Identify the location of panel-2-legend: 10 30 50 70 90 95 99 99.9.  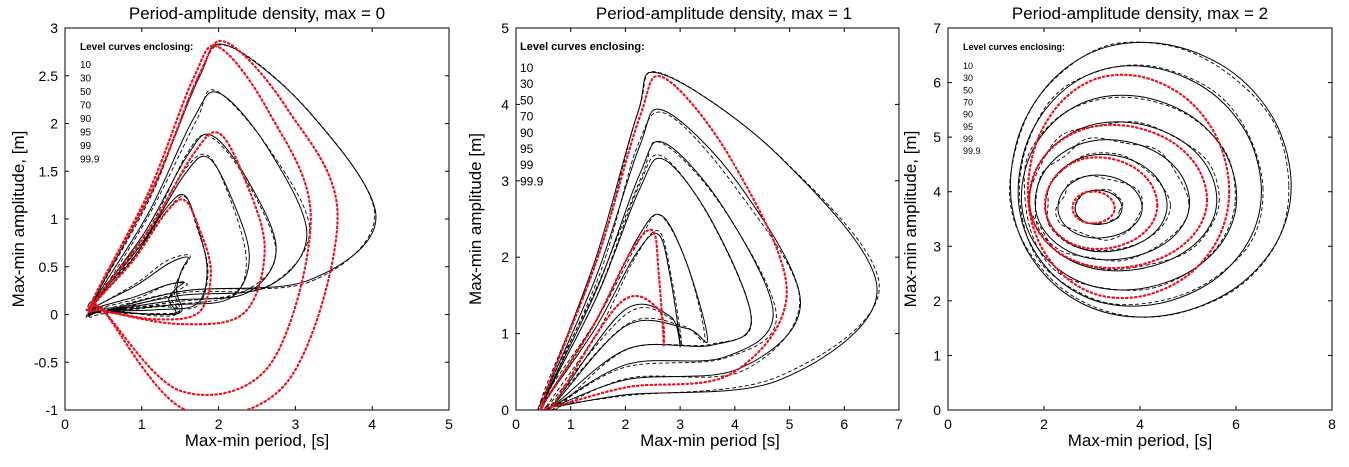
(532, 124).